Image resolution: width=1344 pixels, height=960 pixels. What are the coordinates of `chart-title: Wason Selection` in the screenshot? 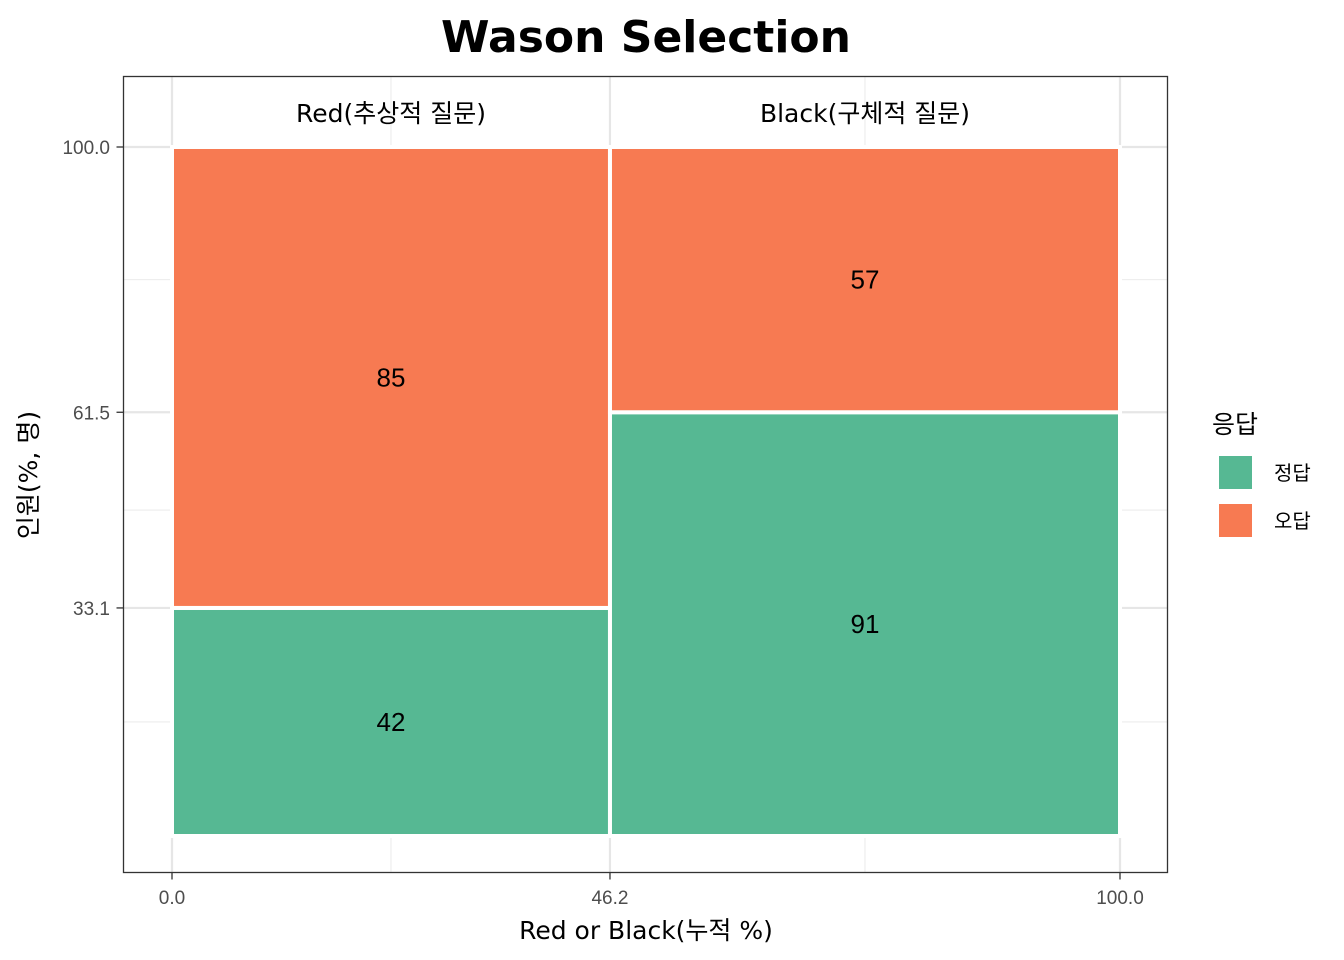 It's located at (646, 37).